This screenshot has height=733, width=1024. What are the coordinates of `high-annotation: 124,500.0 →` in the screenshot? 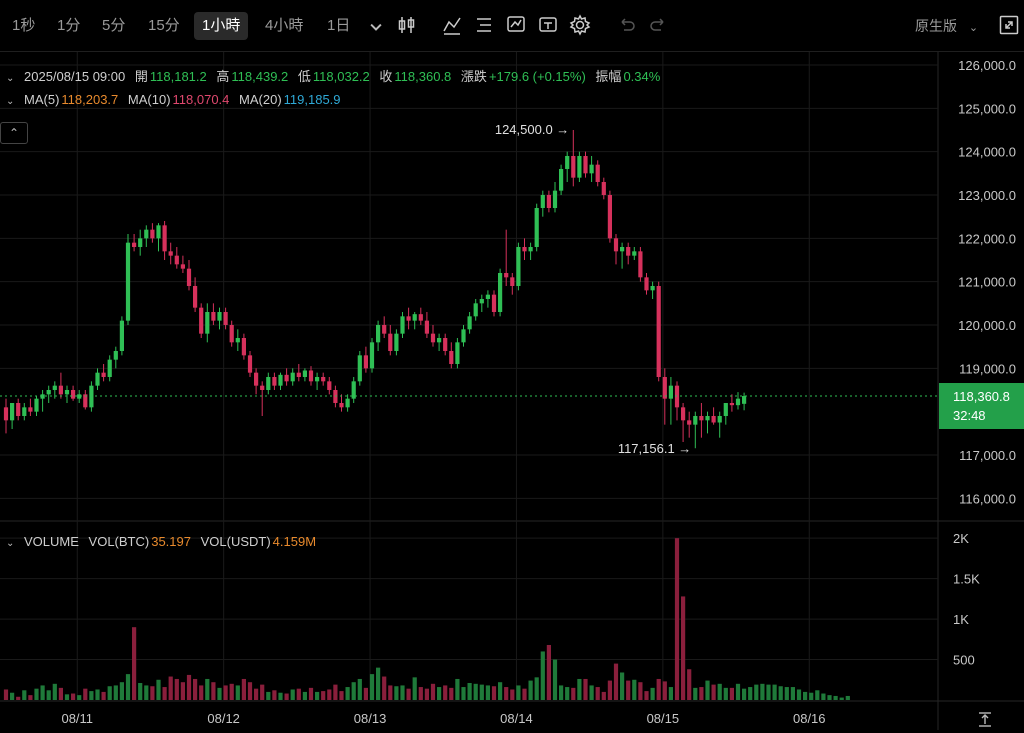 It's located at (532, 129).